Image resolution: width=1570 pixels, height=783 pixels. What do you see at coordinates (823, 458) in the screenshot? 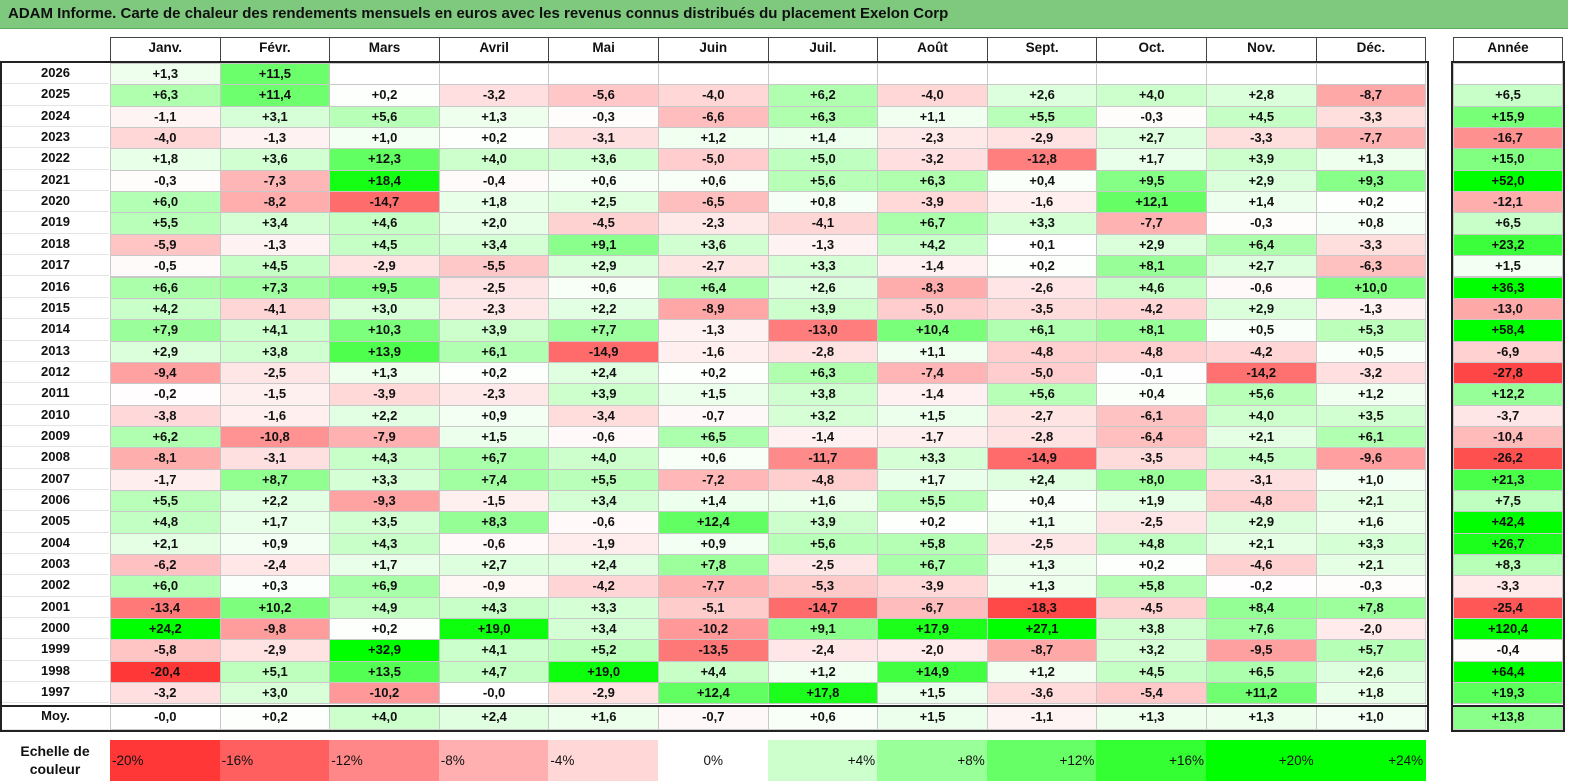
I see `heatmap-cell: -11,7` at bounding box center [823, 458].